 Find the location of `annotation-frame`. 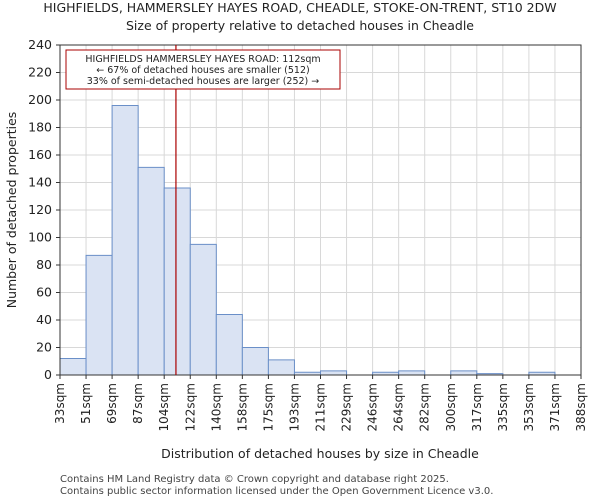

annotation-frame is located at coordinates (203, 69).